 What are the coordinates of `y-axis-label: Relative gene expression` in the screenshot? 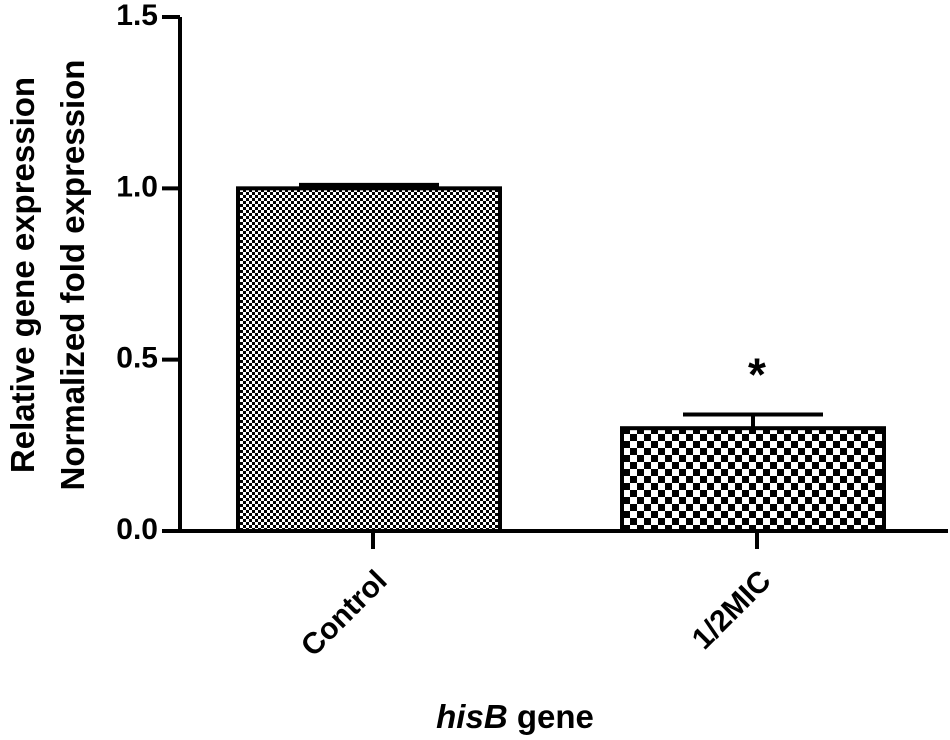 It's located at (22, 275).